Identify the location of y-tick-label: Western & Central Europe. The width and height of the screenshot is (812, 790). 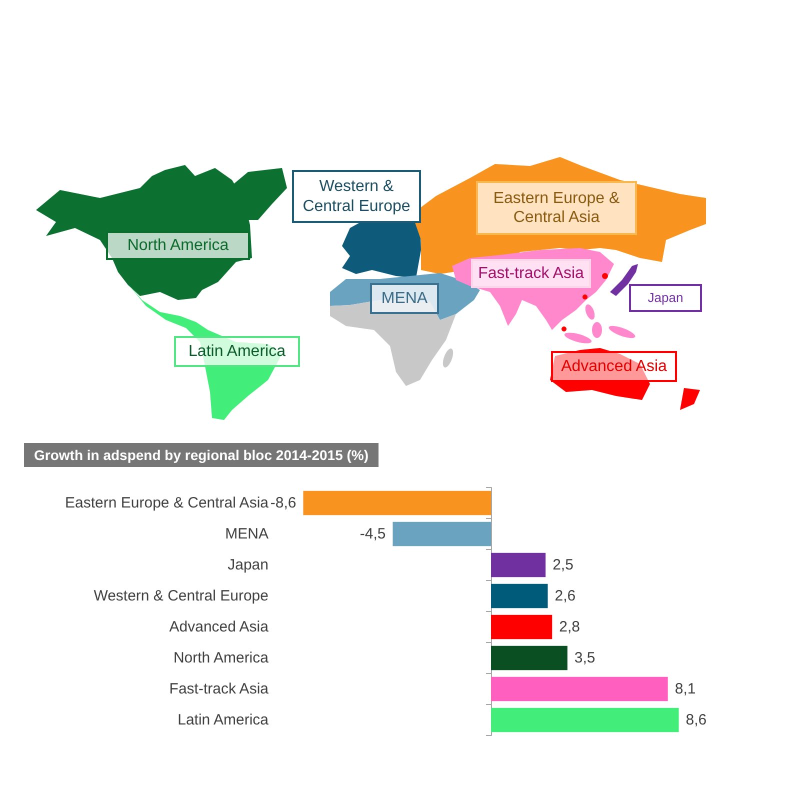
(181, 596).